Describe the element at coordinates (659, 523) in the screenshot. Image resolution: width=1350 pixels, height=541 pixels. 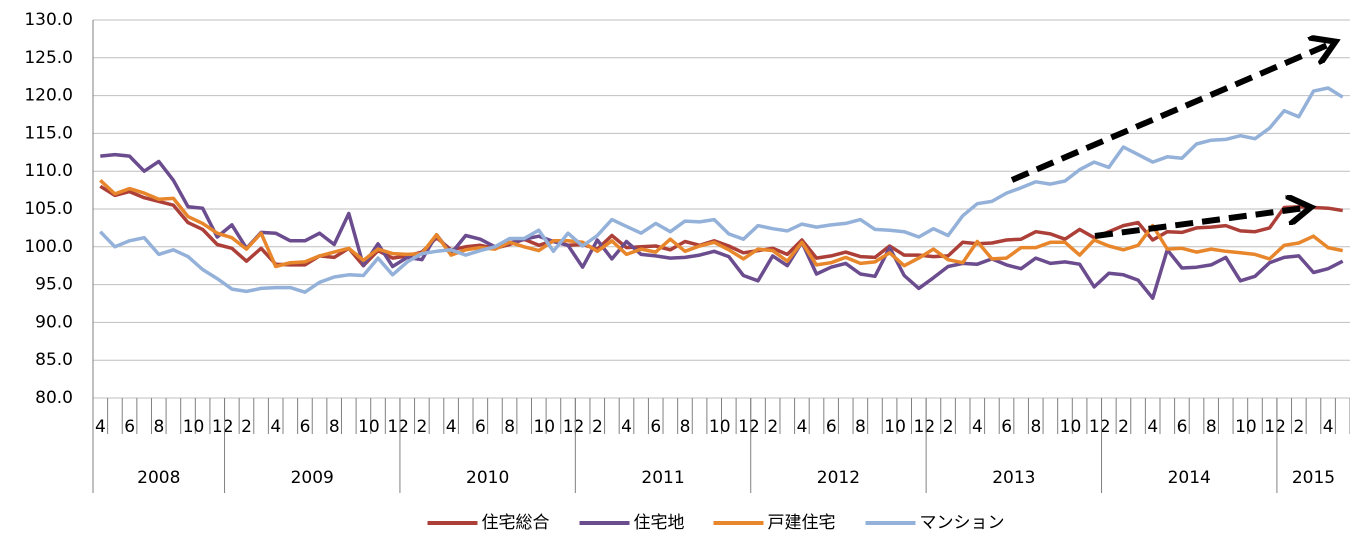
I see `legend-label: 住宅地` at that location.